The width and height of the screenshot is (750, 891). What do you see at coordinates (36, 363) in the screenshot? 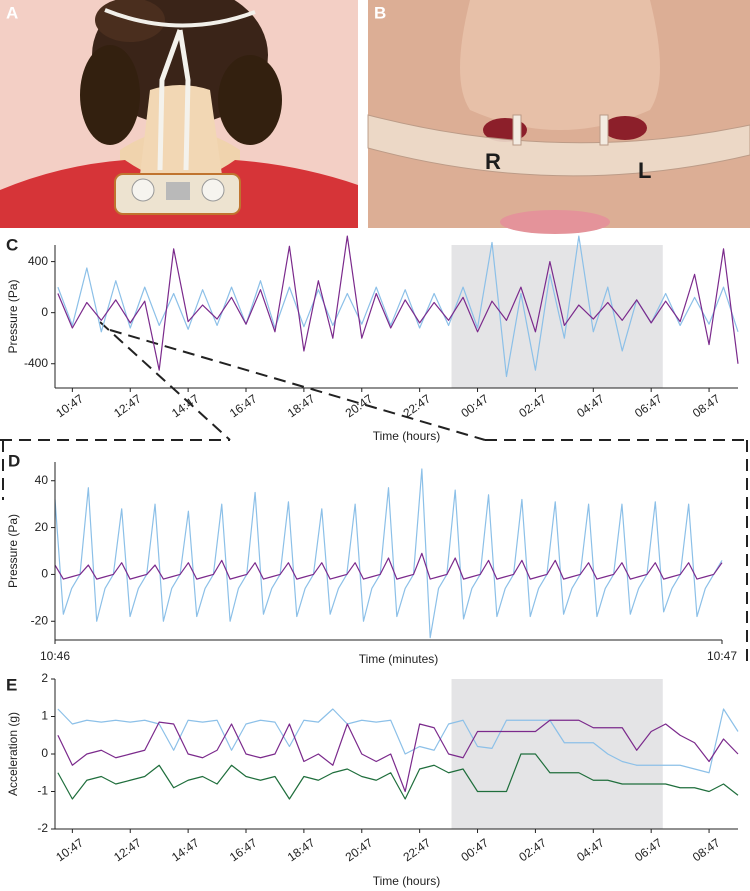
I see `y-tick-label: -400` at bounding box center [36, 363].